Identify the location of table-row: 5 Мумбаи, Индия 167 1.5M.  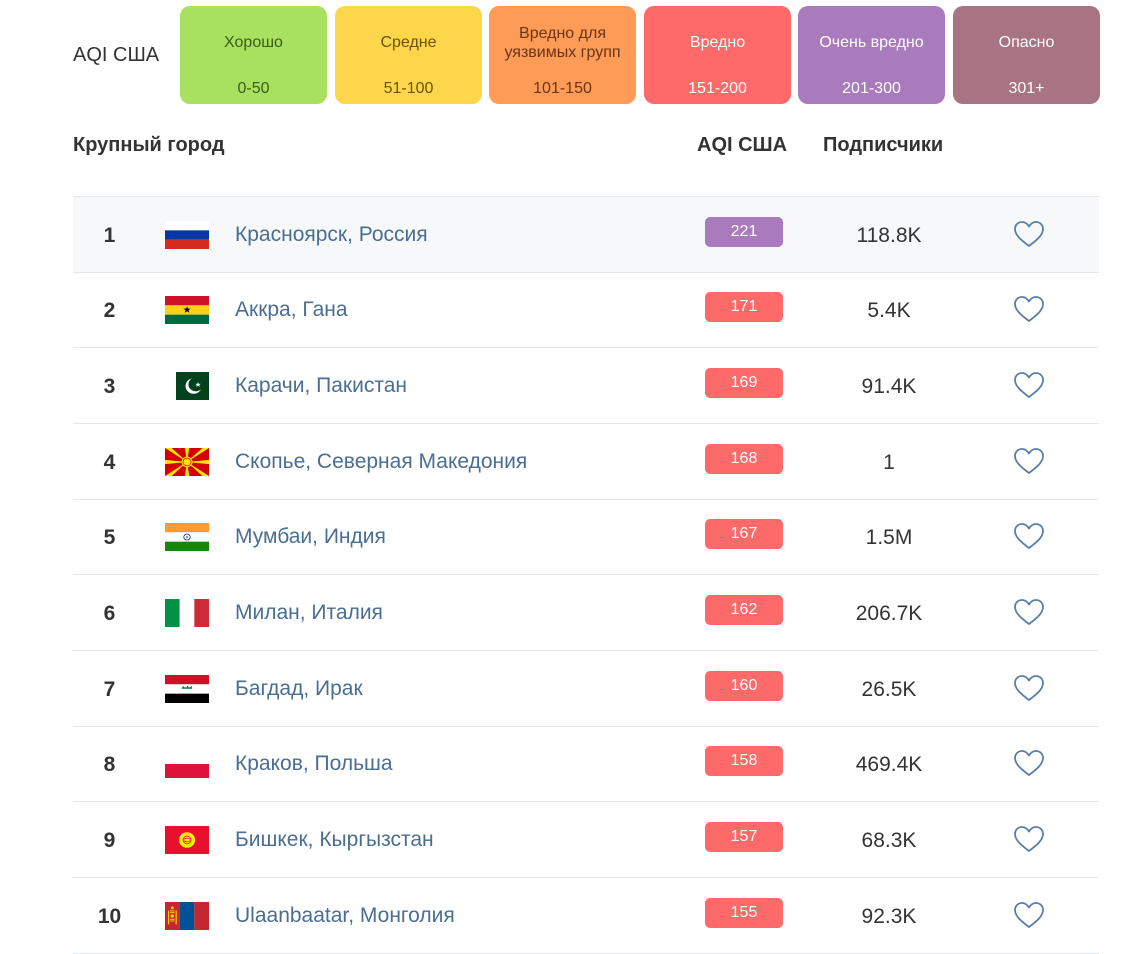
(586, 537).